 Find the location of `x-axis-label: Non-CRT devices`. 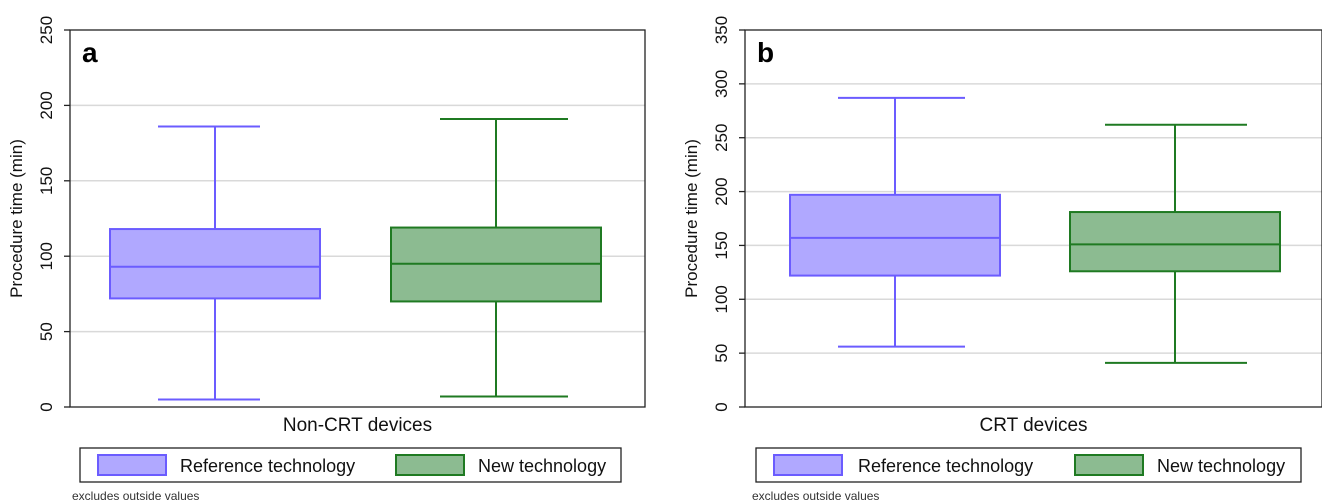

x-axis-label: Non-CRT devices is located at coordinates (357, 425).